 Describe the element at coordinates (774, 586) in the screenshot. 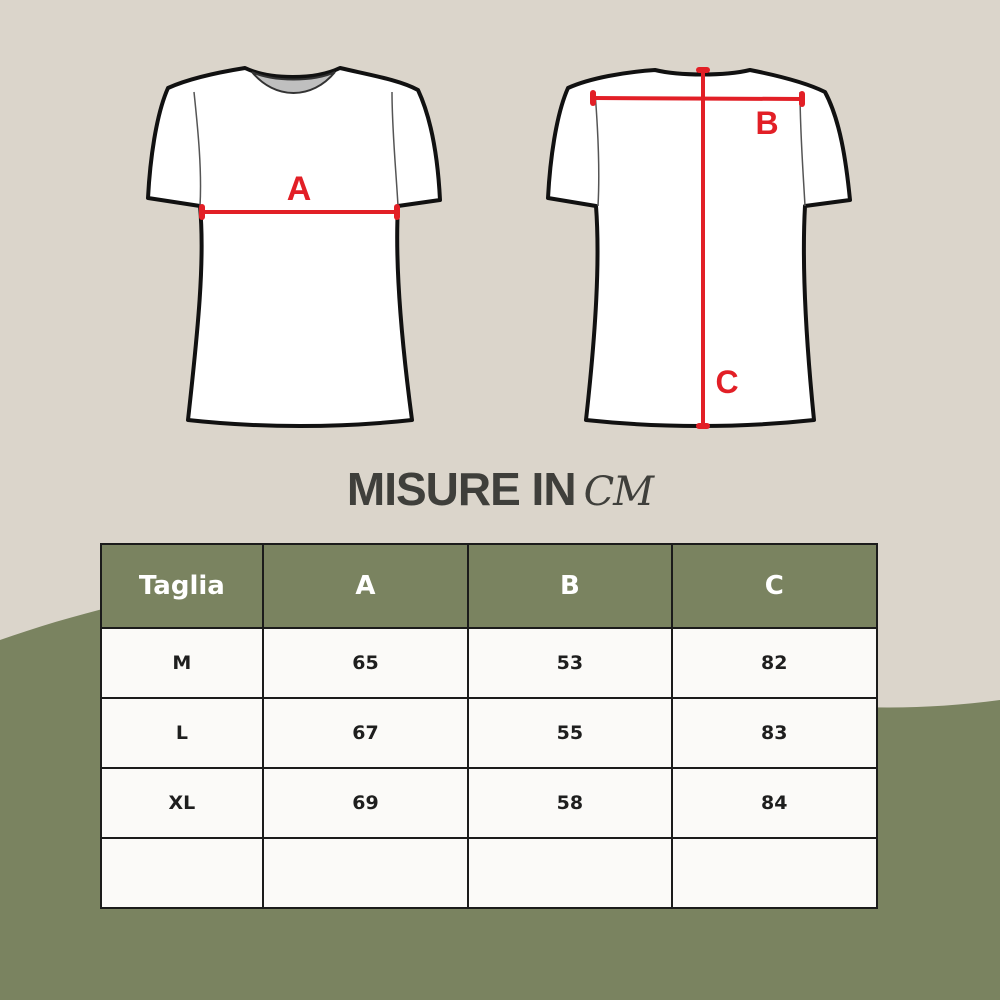

I see `header-cell: C` at that location.